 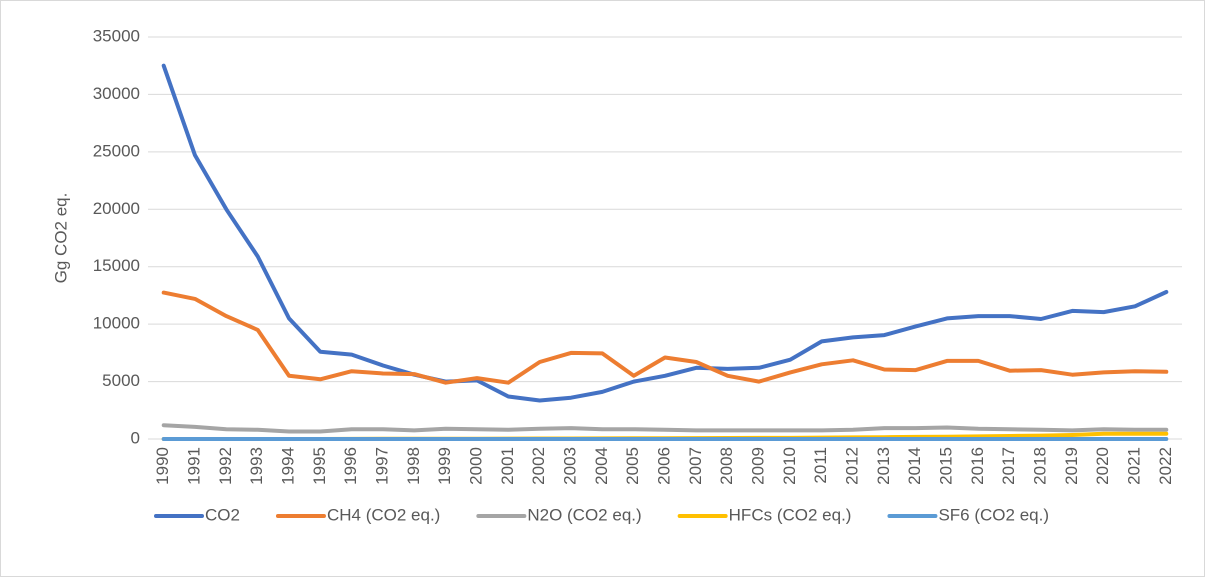 I want to click on legend-label: SF6 (CO2 eq.), so click(x=993, y=514).